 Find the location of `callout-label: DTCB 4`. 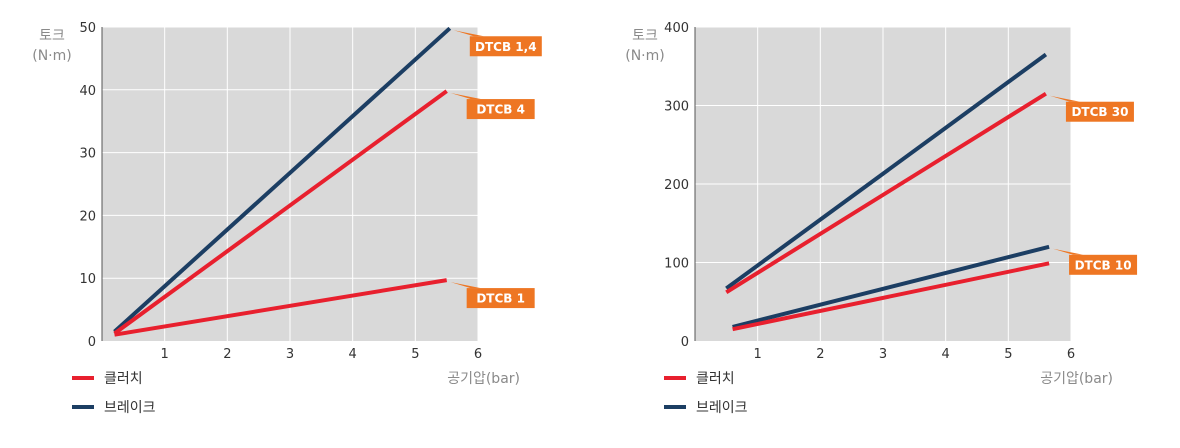

callout-label: DTCB 4 is located at coordinates (500, 110).